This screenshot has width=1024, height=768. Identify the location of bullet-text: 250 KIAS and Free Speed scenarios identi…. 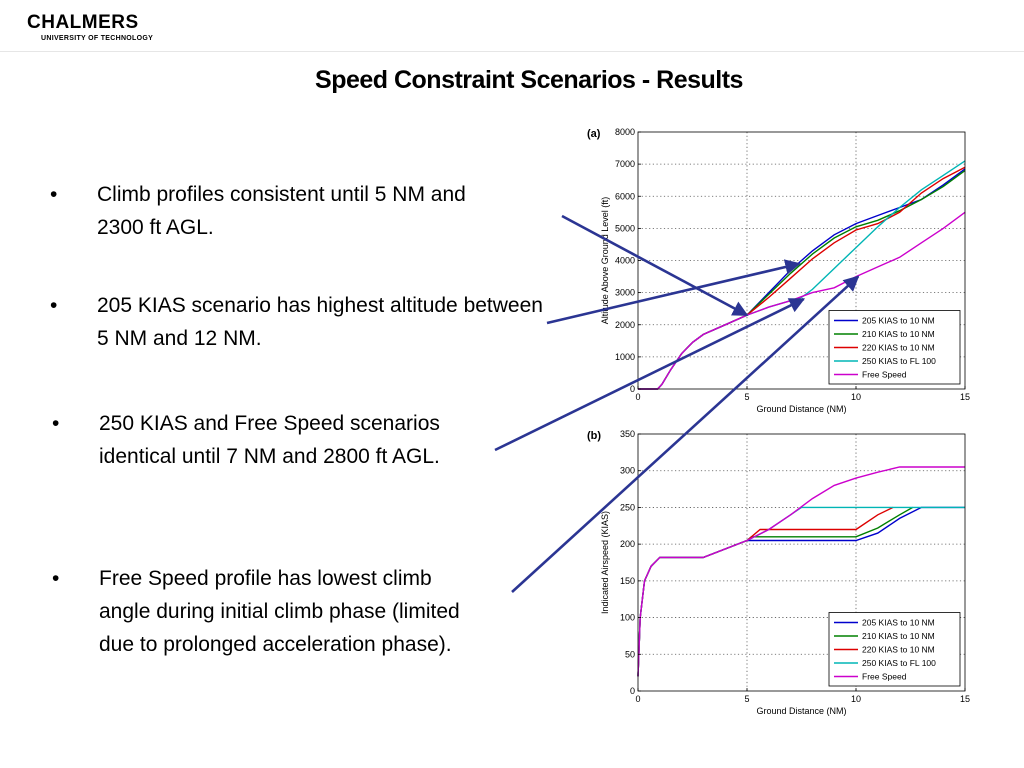
(269, 440).